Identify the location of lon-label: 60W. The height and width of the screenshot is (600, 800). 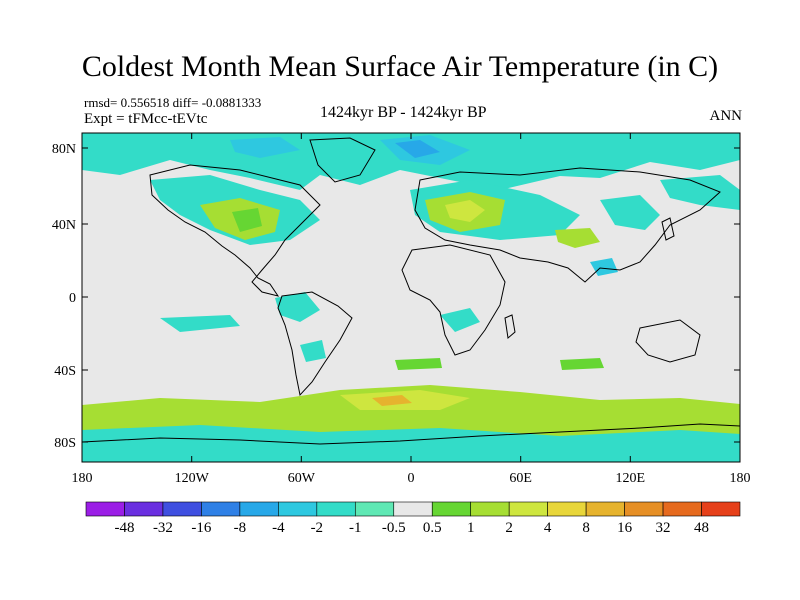
(302, 478).